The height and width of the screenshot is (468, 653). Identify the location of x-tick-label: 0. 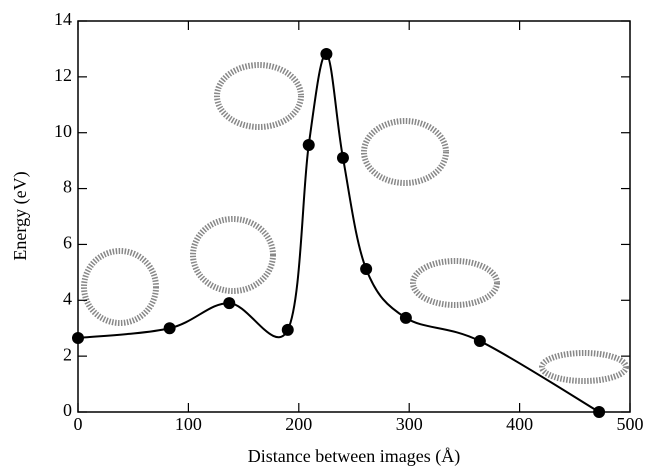
(78, 424).